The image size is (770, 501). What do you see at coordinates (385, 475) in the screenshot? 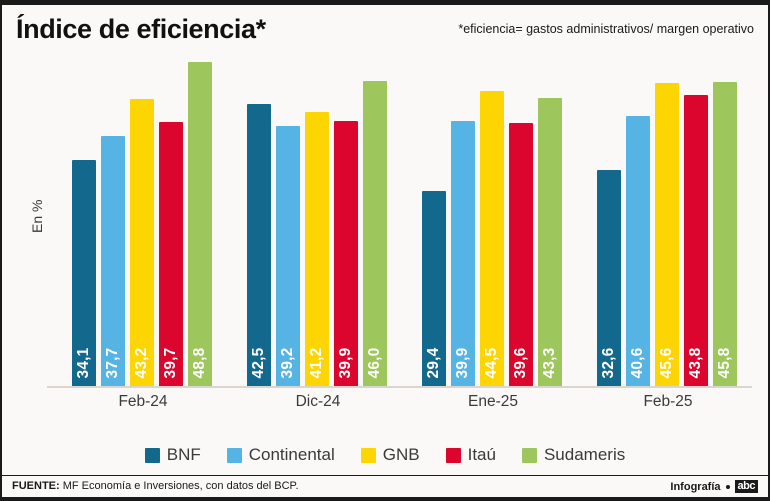
I see `footer-divider` at bounding box center [385, 475].